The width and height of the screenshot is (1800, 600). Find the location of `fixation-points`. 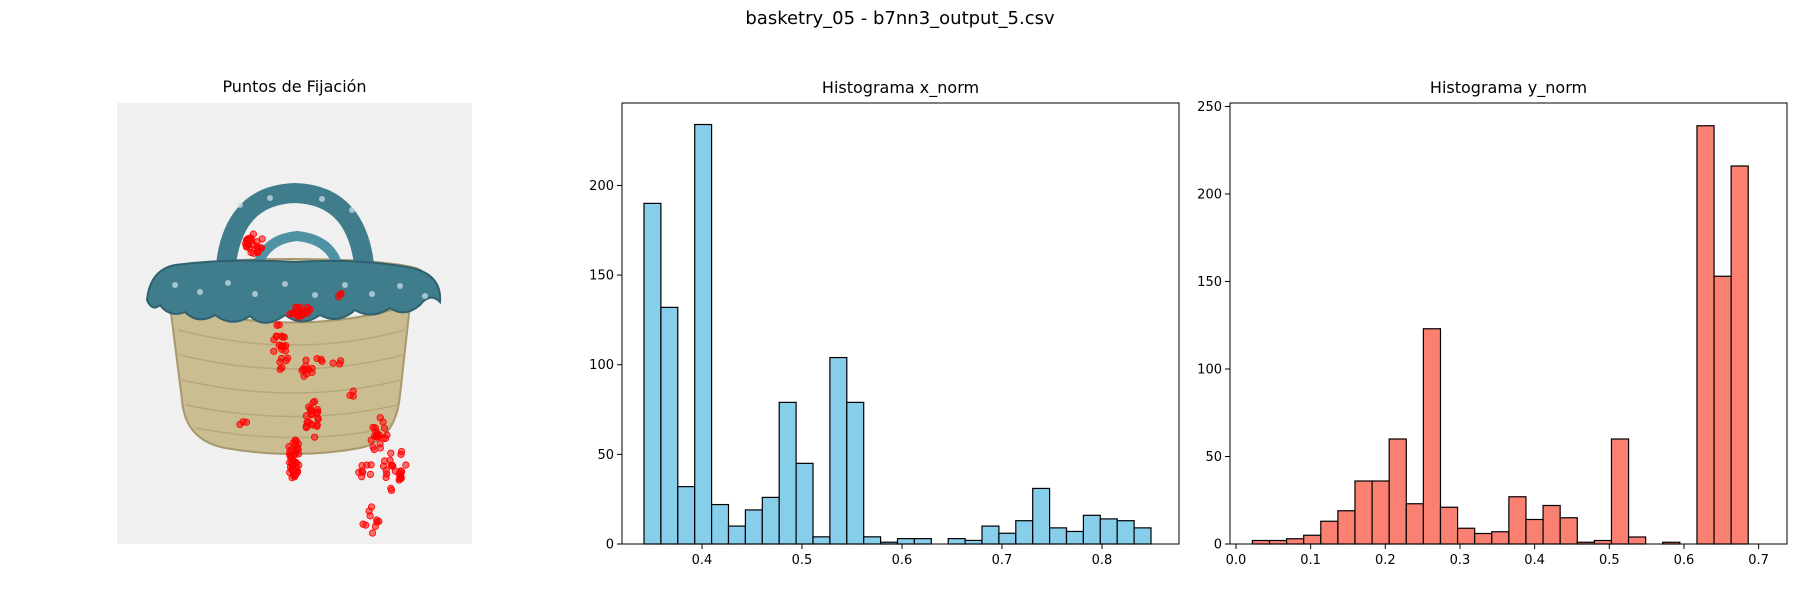

fixation-points is located at coordinates (323, 383).